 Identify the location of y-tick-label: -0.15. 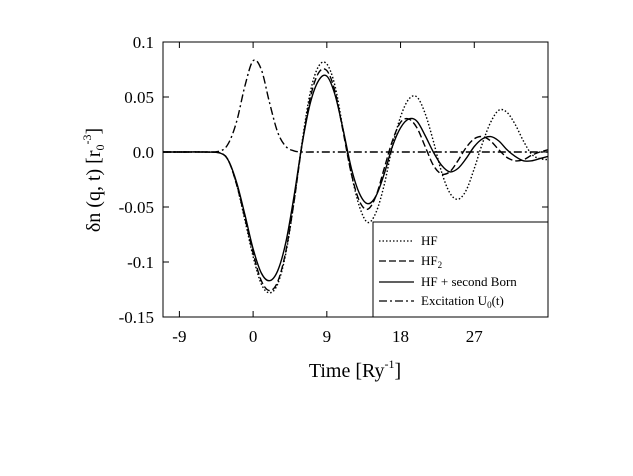
(136, 317).